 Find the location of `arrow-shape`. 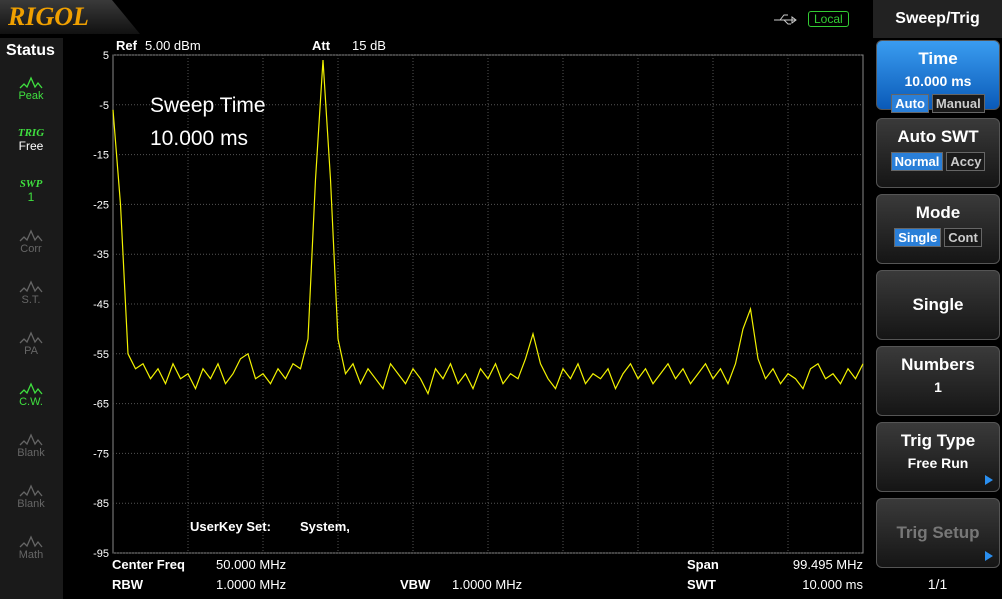

arrow-shape is located at coordinates (989, 556).